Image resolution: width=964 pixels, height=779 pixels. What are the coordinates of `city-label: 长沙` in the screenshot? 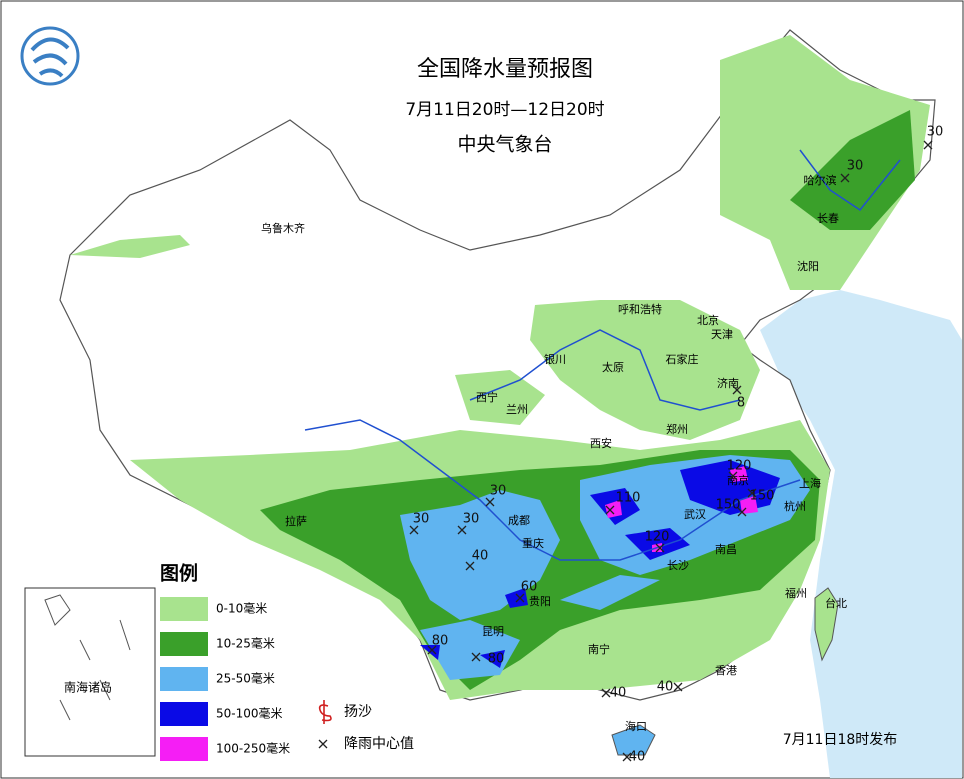 It's located at (678, 565).